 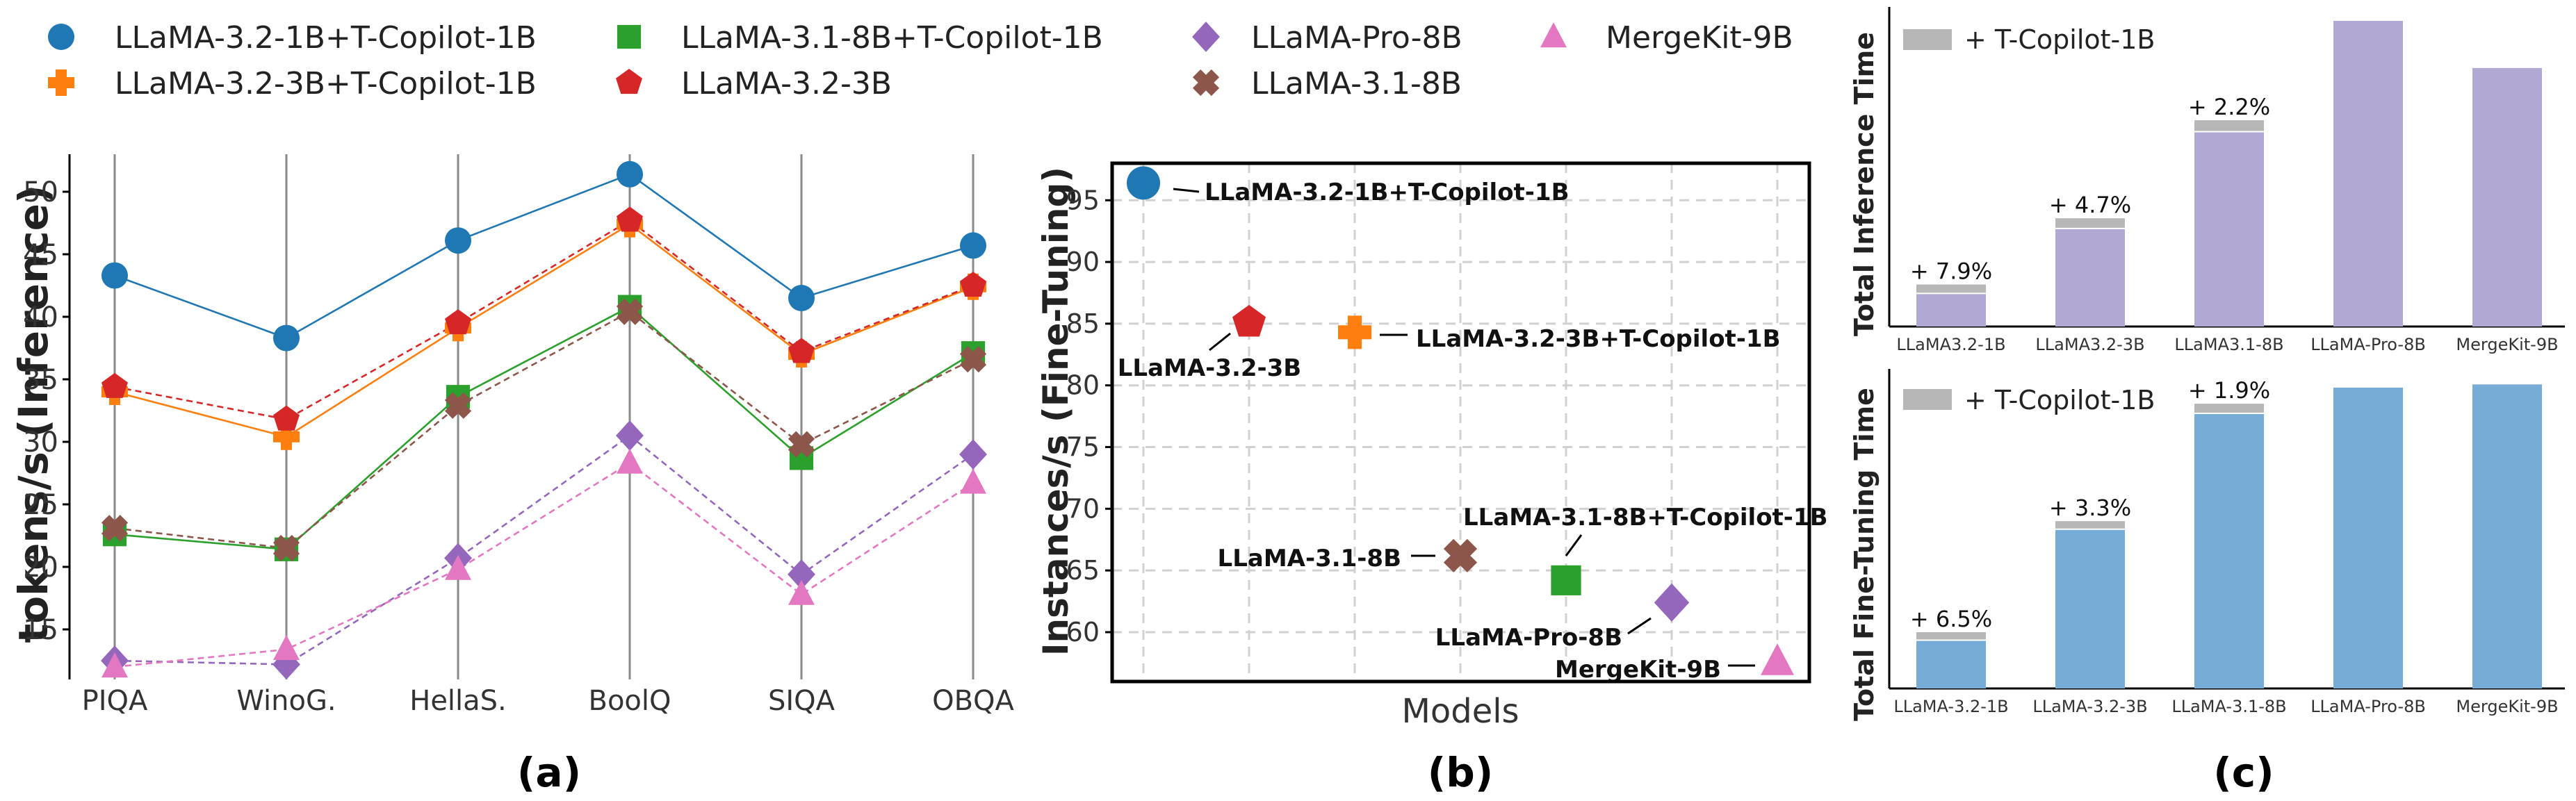 I want to click on panel-a-y-tick-label: 35, so click(x=40, y=380).